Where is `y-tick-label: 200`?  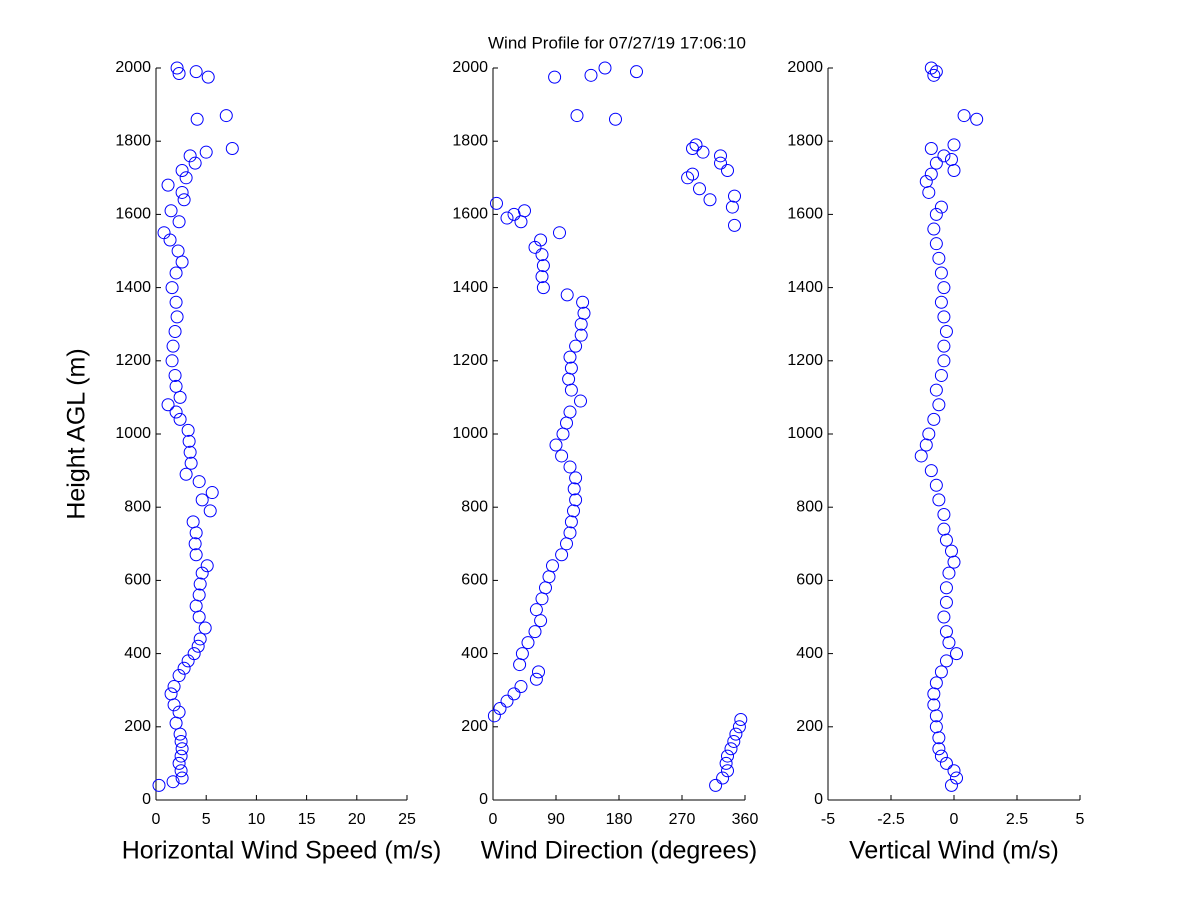 y-tick-label: 200 is located at coordinates (137, 726).